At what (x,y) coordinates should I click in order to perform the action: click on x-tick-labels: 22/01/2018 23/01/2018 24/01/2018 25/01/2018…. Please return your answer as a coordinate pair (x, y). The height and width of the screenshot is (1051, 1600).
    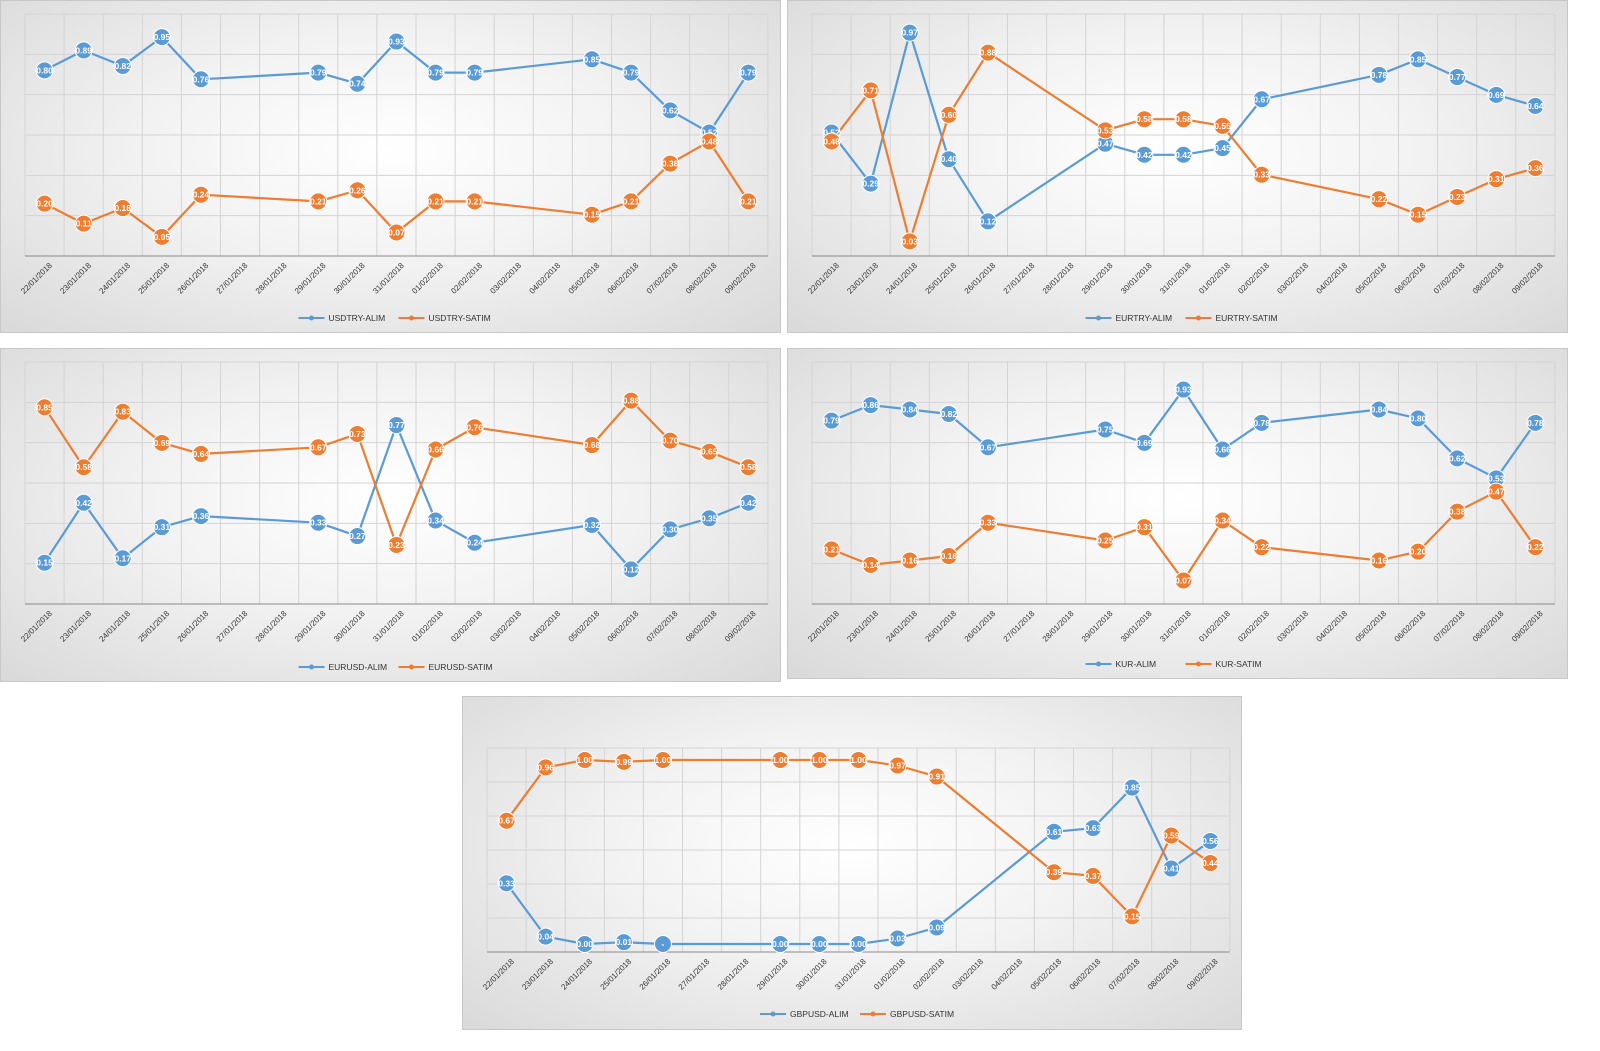
    Looking at the image, I should click on (850, 974).